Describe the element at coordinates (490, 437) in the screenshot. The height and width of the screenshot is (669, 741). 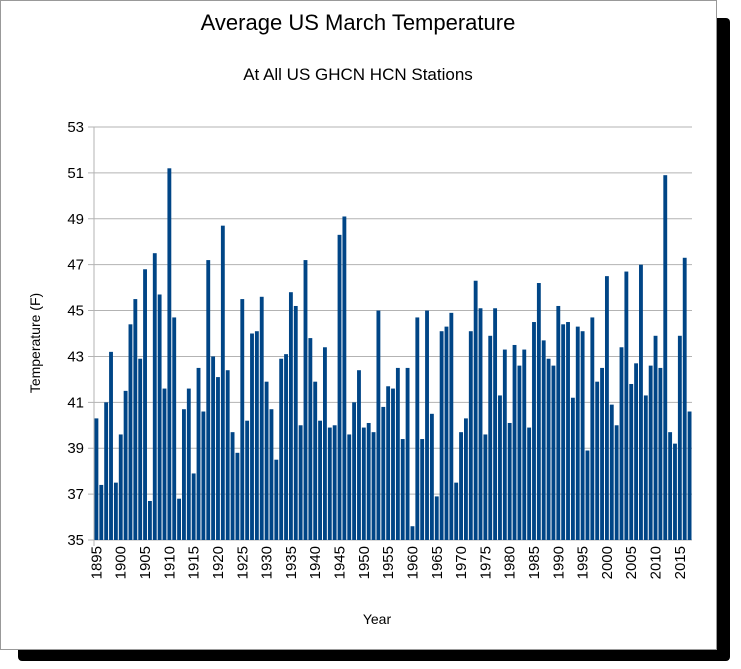
I see `bar-1976` at that location.